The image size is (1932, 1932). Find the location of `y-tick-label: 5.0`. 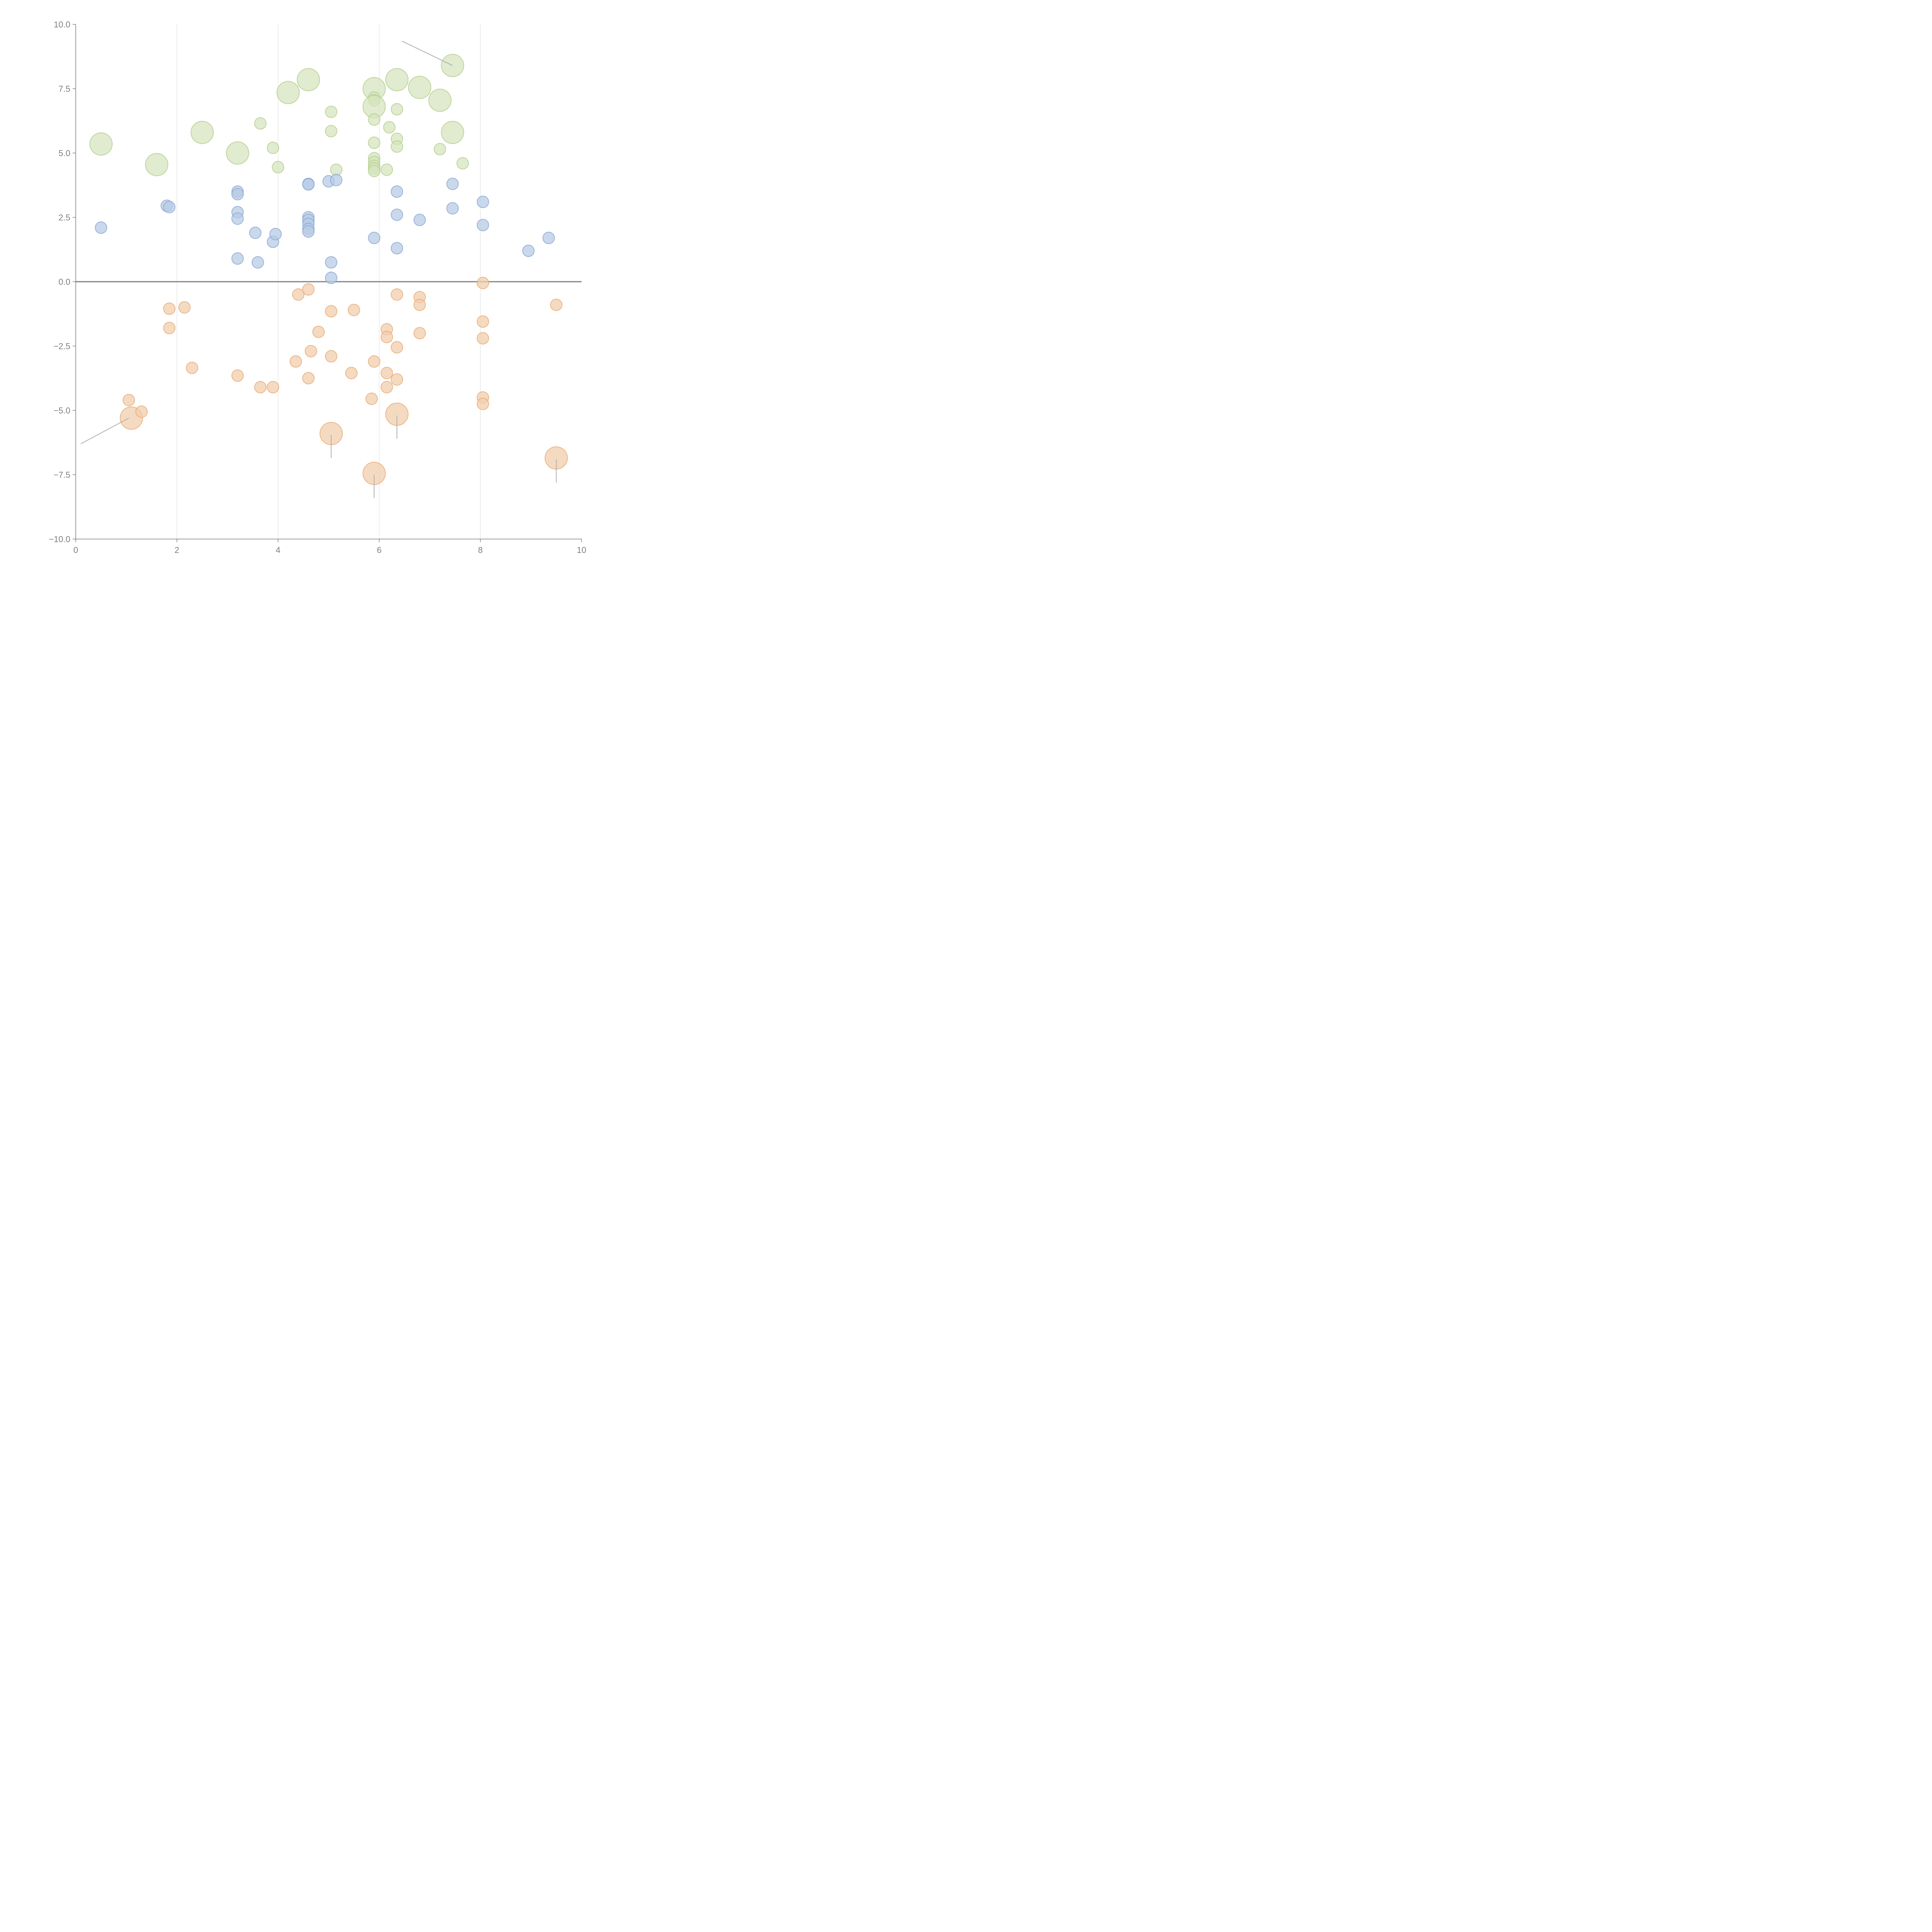

y-tick-label: 5.0 is located at coordinates (64, 153).